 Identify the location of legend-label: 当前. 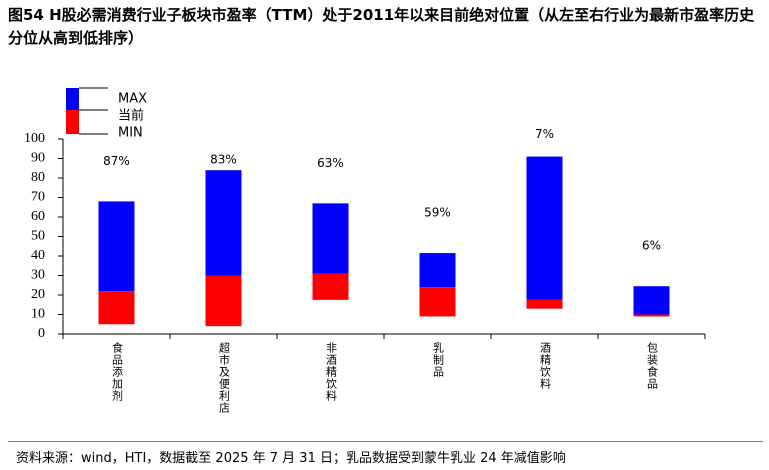
(131, 116).